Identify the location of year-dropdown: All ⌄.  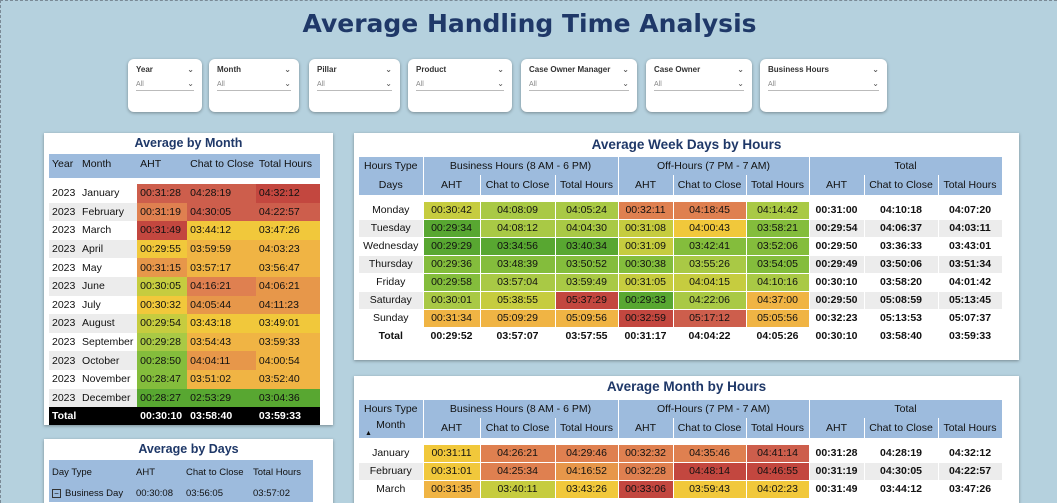
(165, 85).